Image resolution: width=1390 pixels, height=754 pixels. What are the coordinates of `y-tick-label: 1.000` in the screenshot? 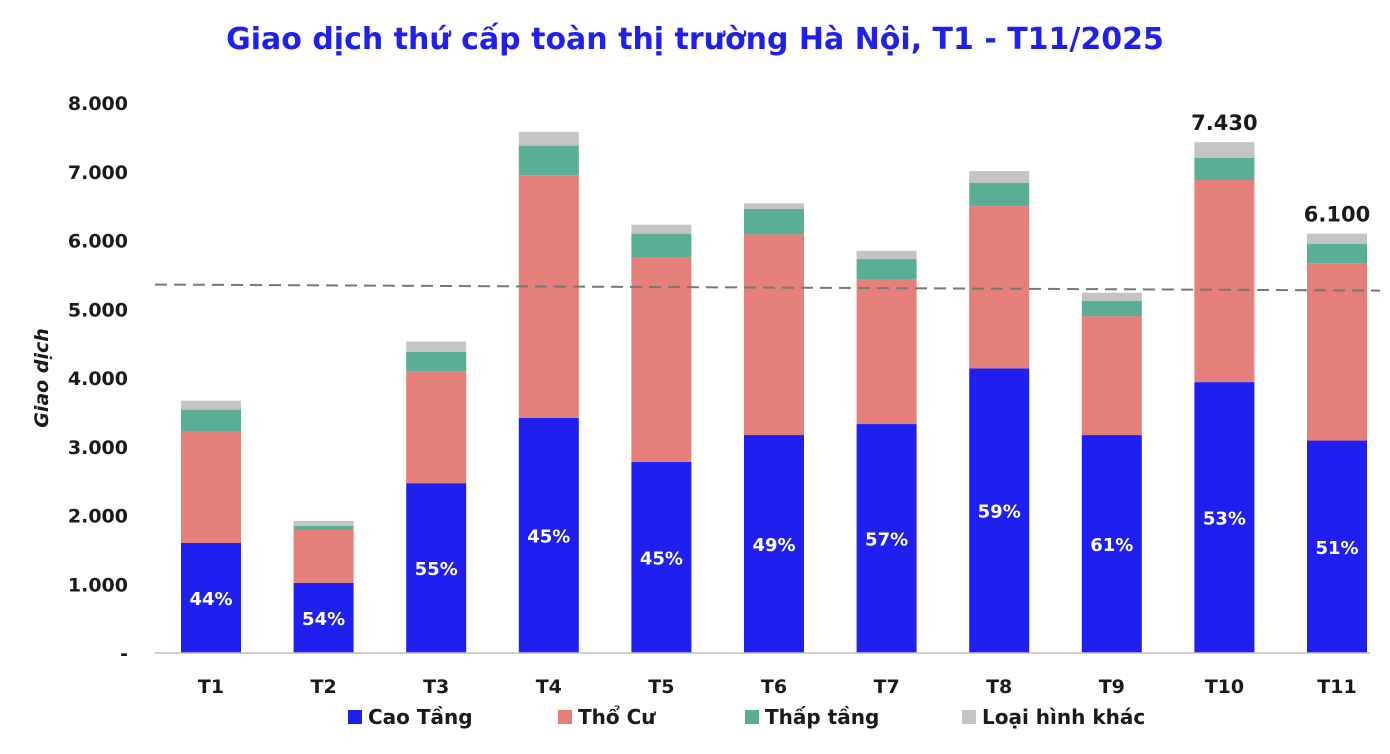 It's located at (98, 585).